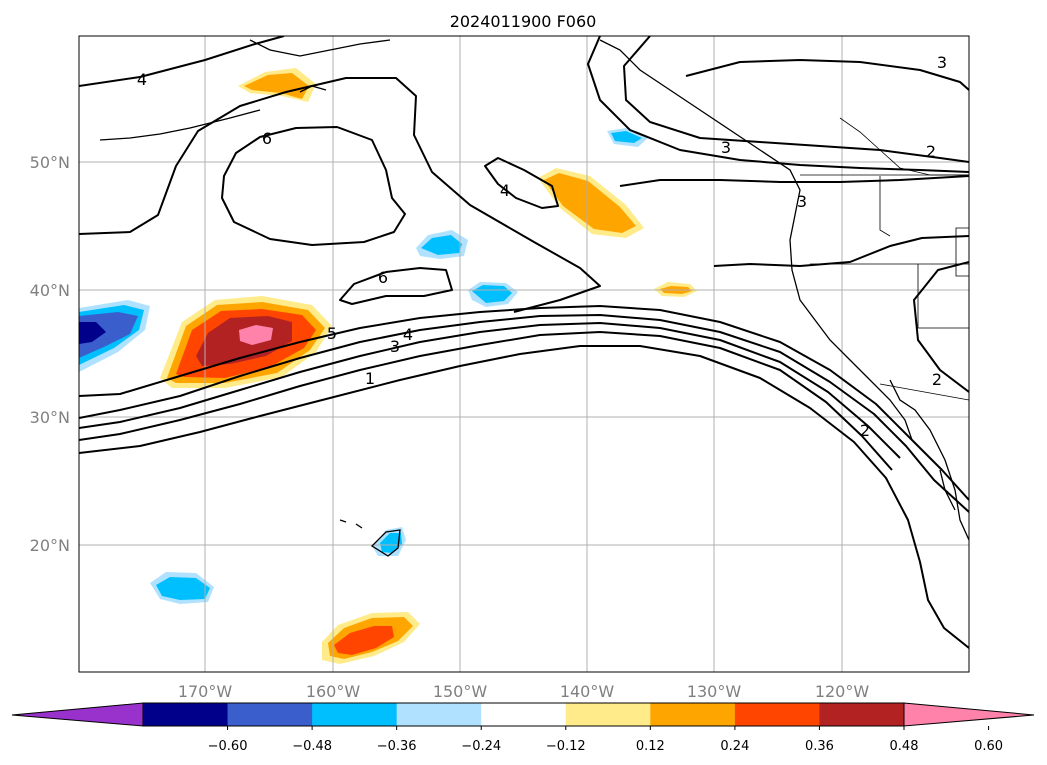 The image size is (1047, 765). I want to click on colorbar-swatches, so click(523, 714).